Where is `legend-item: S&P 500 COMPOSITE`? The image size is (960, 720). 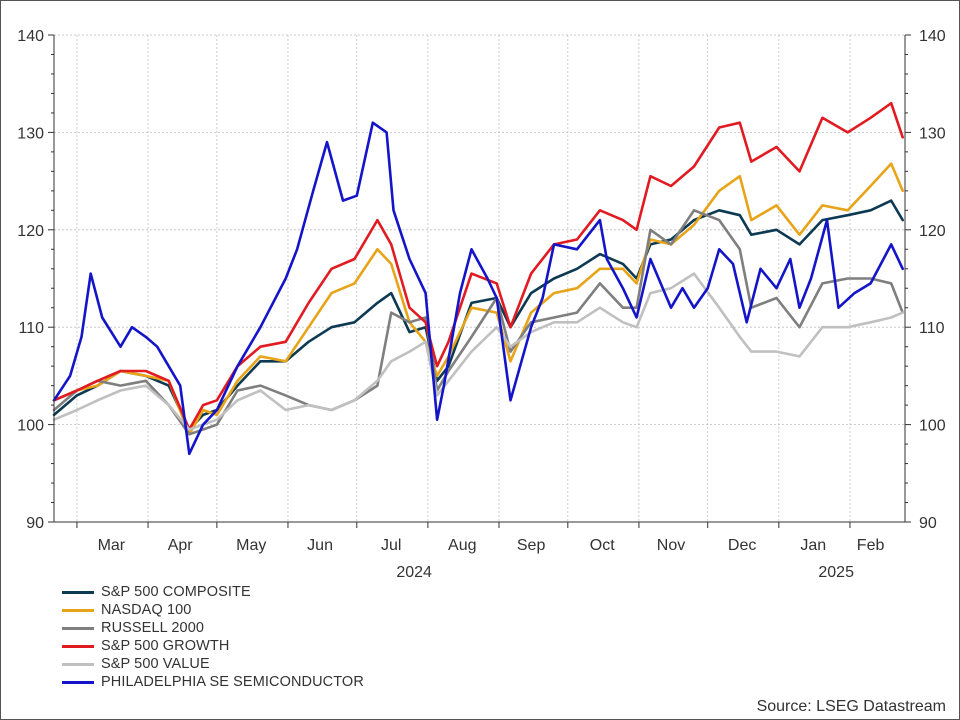
legend-item: S&P 500 COMPOSITE is located at coordinates (213, 592).